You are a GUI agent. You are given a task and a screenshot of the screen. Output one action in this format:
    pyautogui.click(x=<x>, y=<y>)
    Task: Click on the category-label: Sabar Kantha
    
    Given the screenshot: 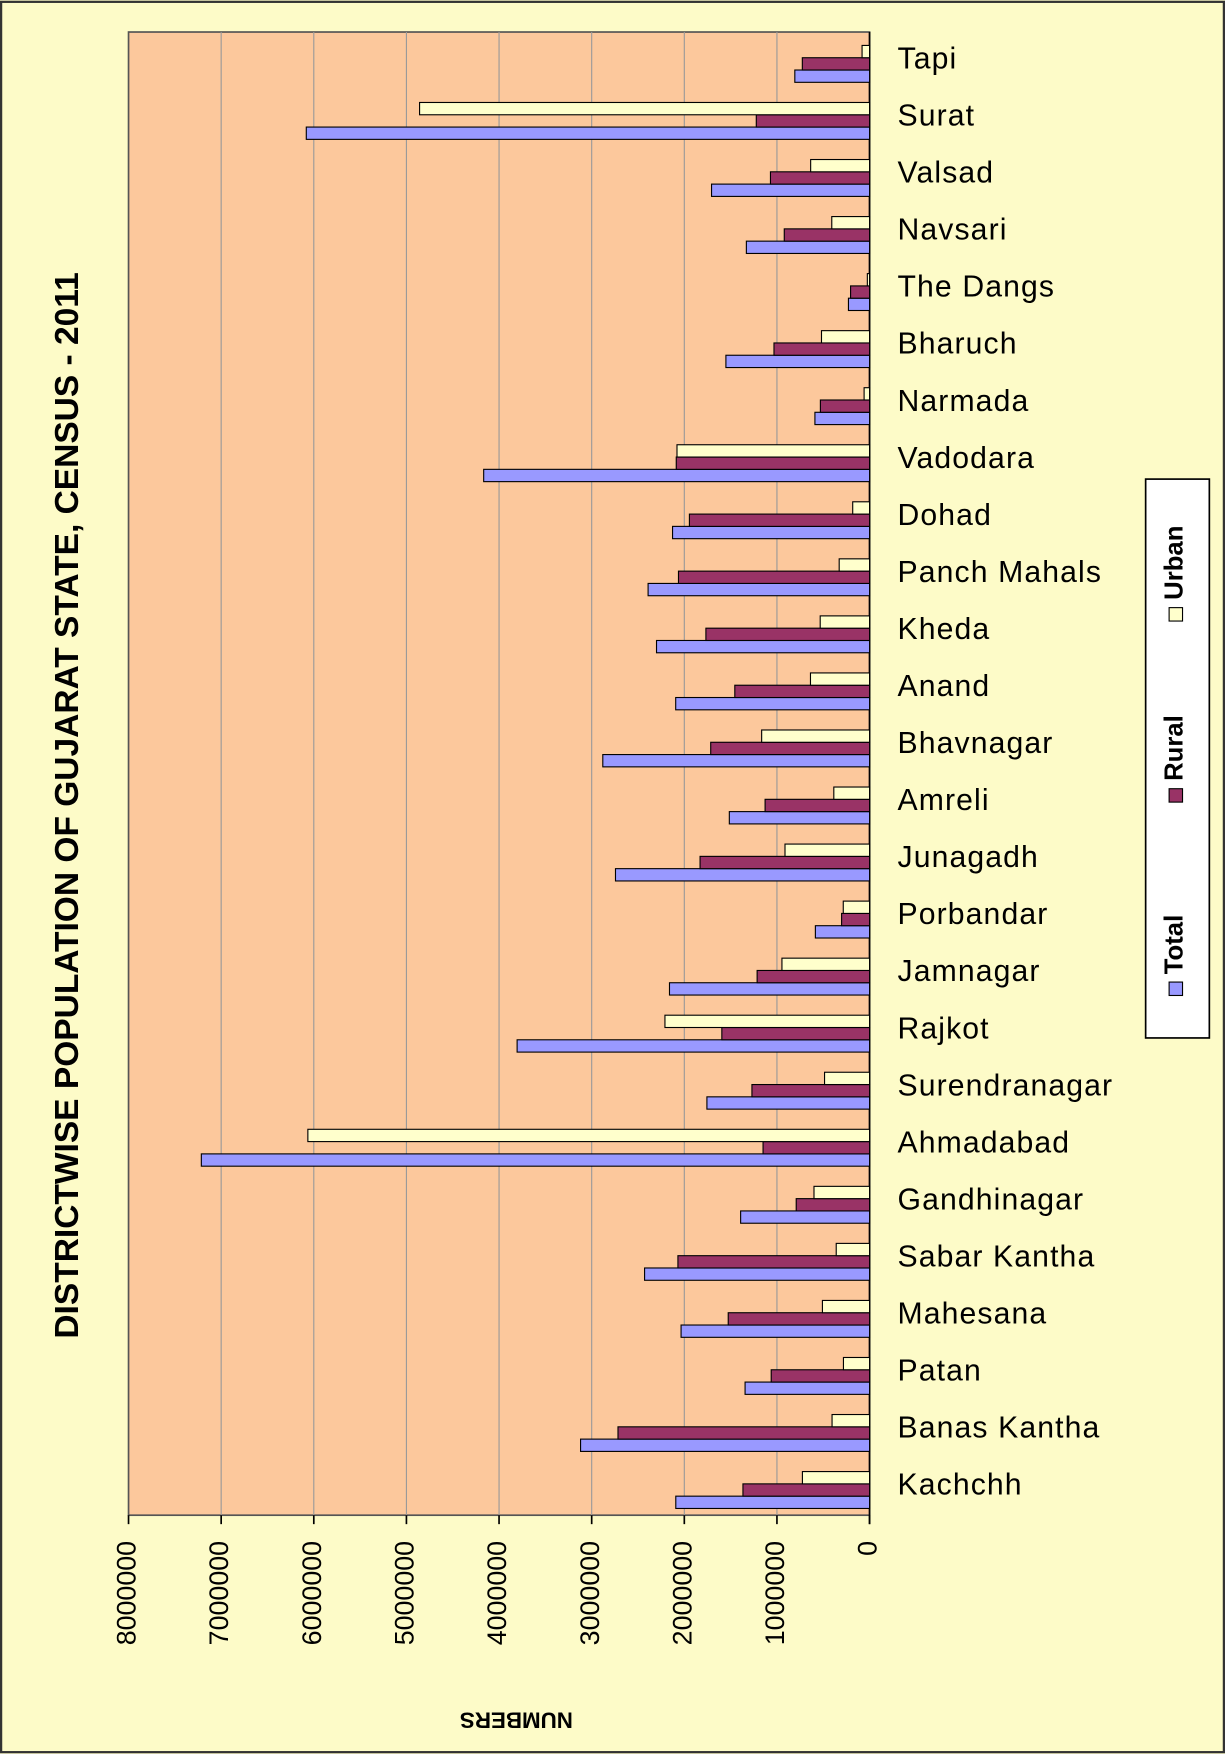 What is the action you would take?
    pyautogui.click(x=997, y=1256)
    